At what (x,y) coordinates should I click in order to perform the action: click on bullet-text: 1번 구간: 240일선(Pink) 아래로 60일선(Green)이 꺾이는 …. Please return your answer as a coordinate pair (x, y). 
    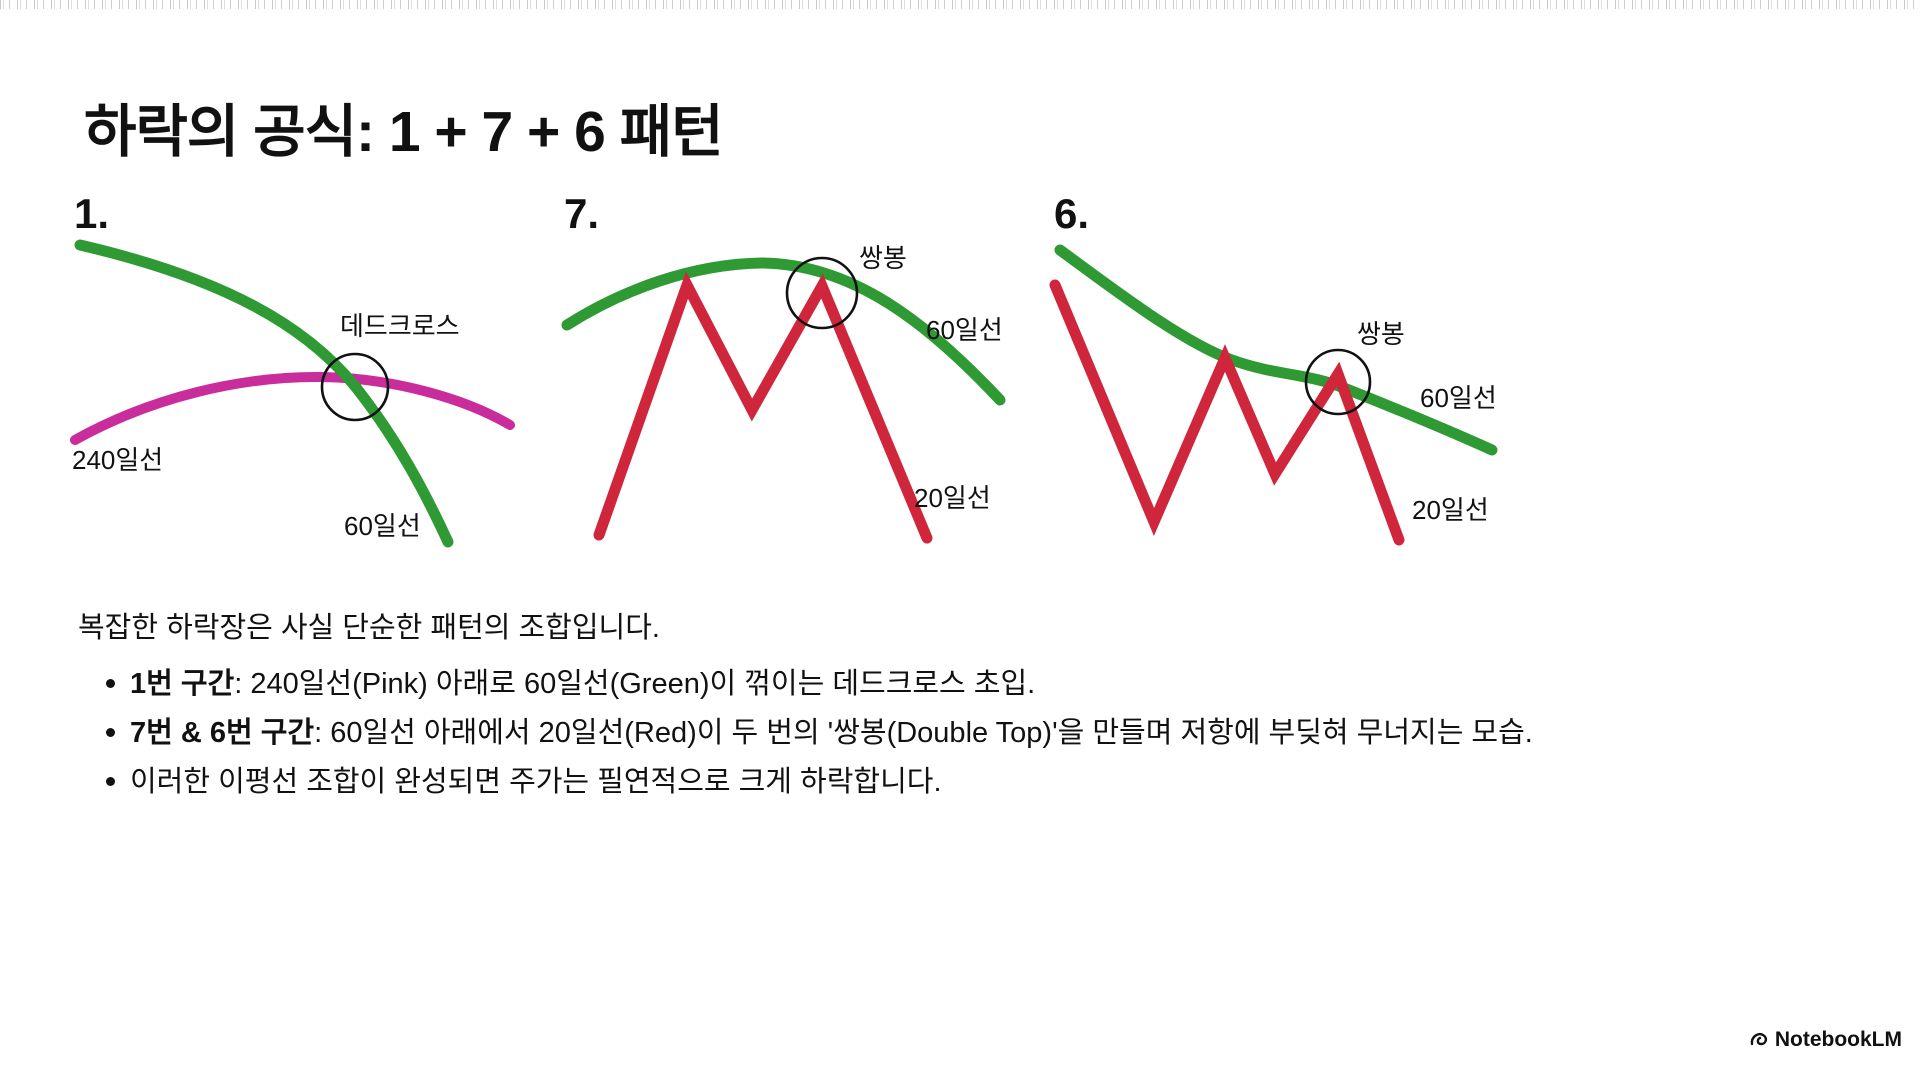
    Looking at the image, I should click on (582, 684).